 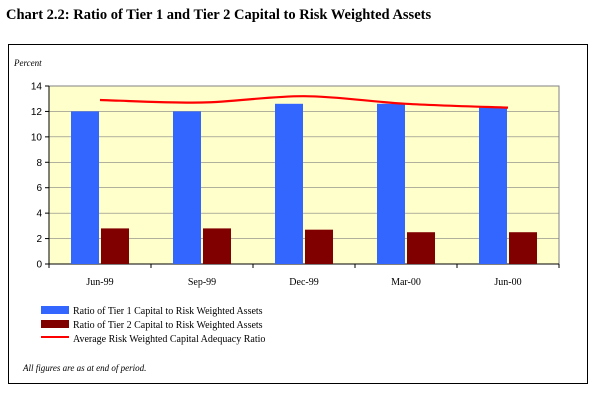 What do you see at coordinates (39, 265) in the screenshot?
I see `y-tick-label: 0` at bounding box center [39, 265].